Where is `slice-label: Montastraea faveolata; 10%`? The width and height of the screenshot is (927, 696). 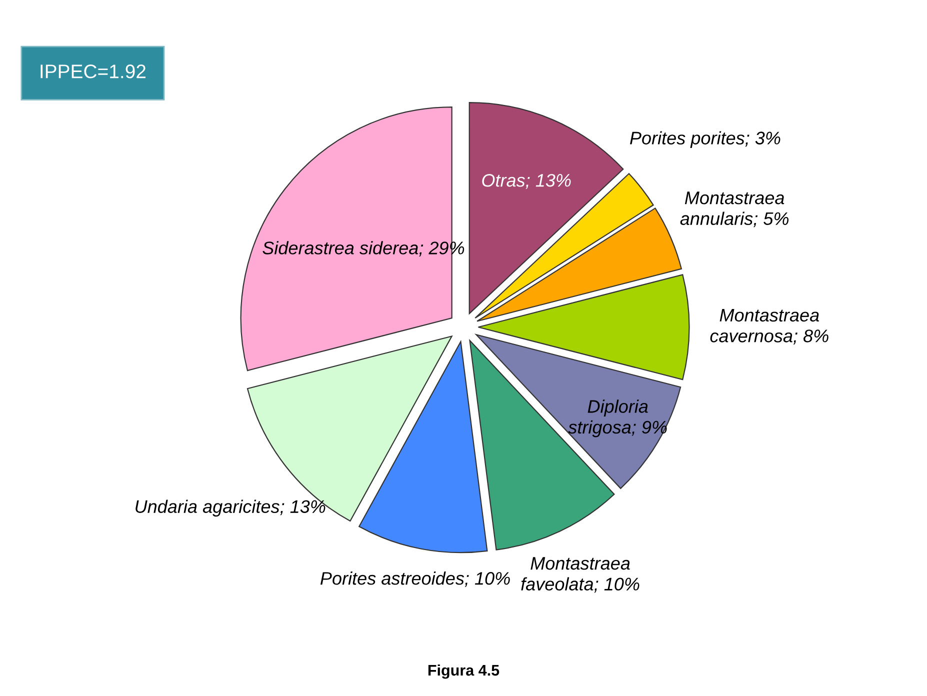
slice-label: Montastraea faveolata; 10% is located at coordinates (580, 575).